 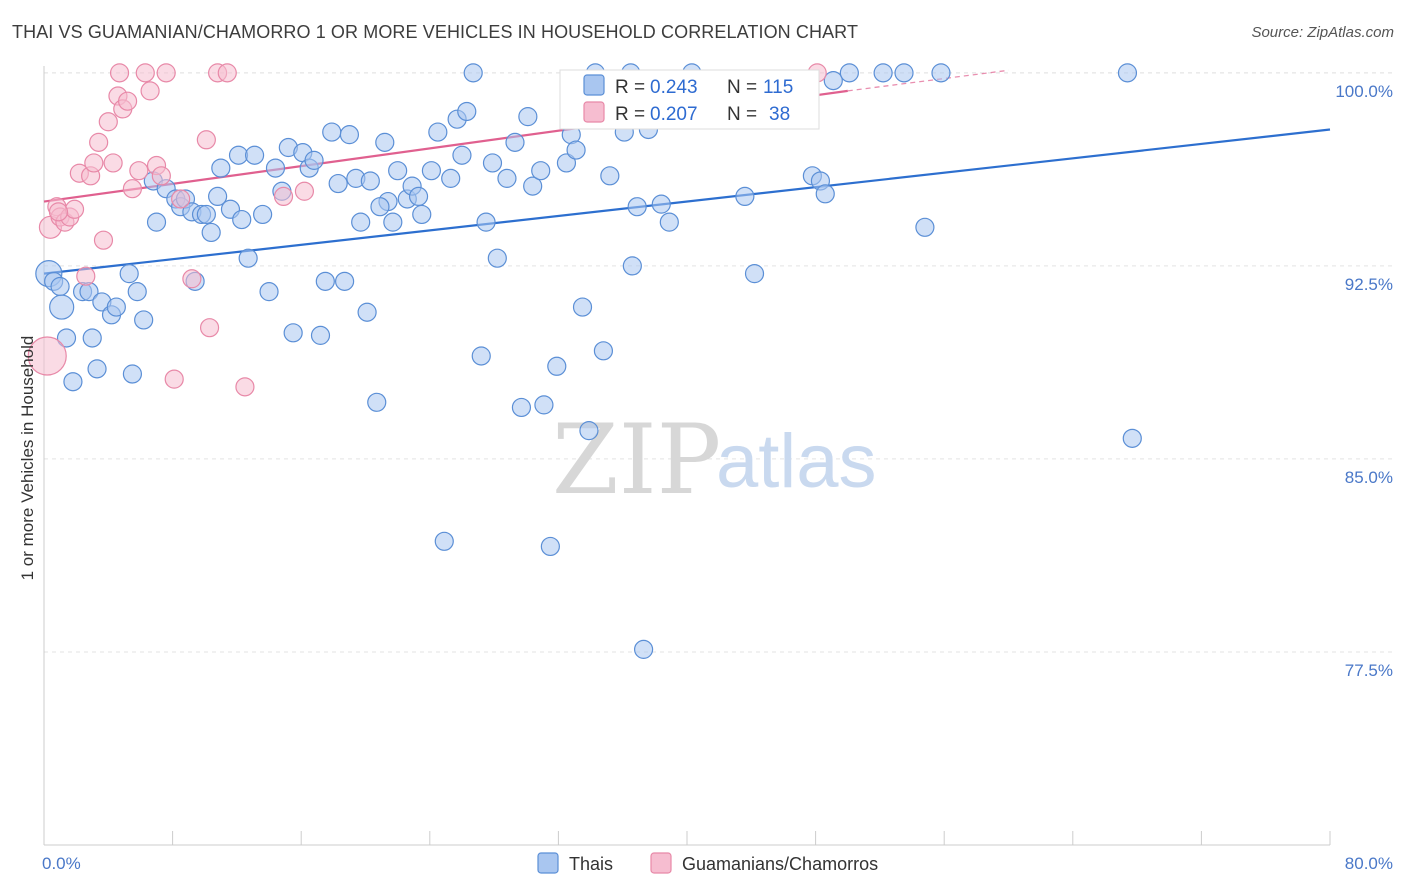 What do you see at coordinates (778, 87) in the screenshot?
I see `thai-n-value: 115` at bounding box center [778, 87].